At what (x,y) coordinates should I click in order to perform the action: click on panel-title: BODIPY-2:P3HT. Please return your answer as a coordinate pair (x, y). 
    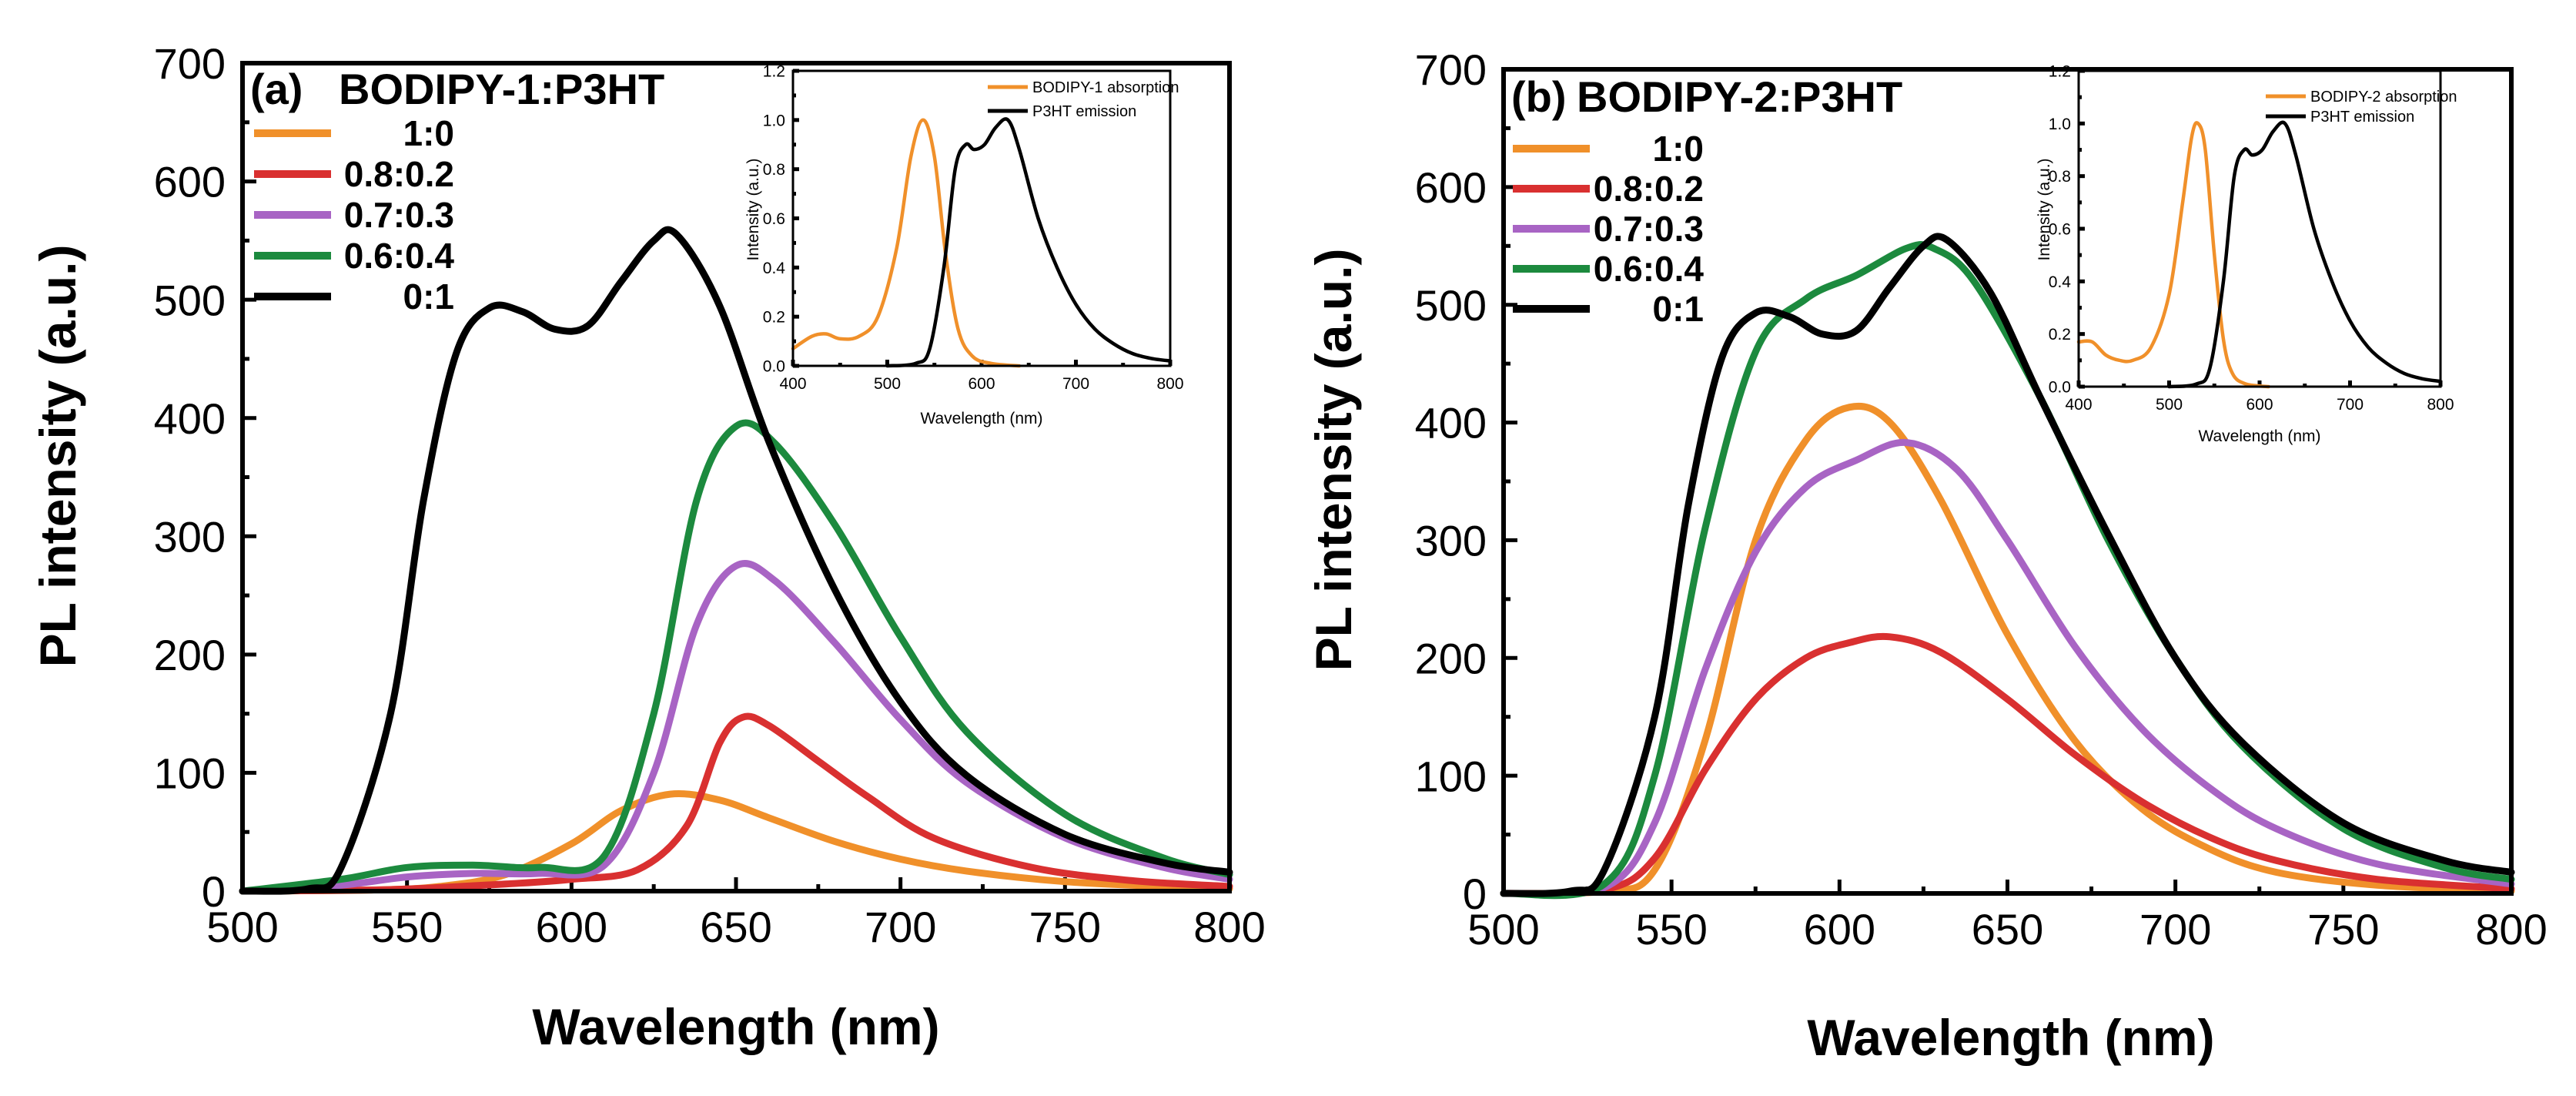
    Looking at the image, I should click on (1740, 96).